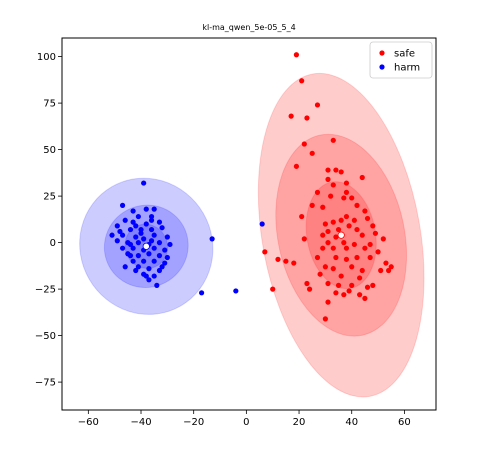  I want to click on legend-marker-safe, so click(382, 53).